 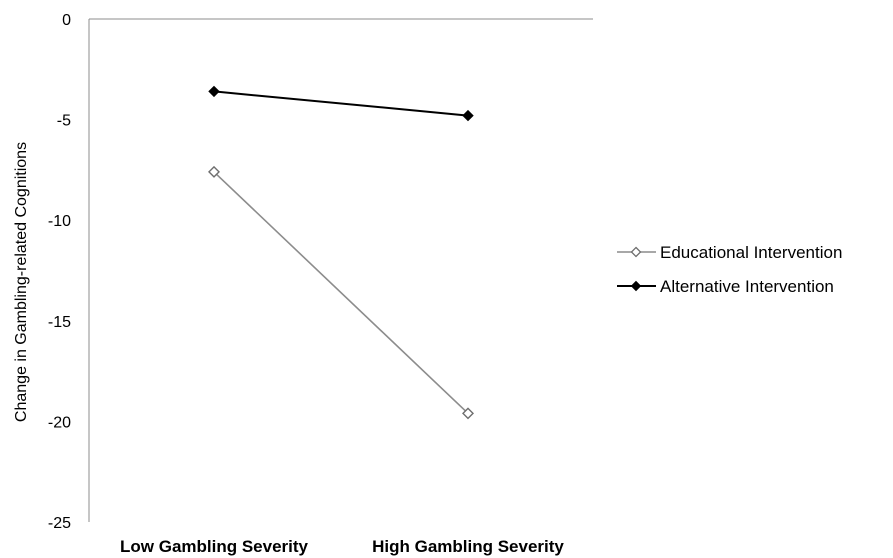 I want to click on x-category-label: High Gambling Severity, so click(x=468, y=546).